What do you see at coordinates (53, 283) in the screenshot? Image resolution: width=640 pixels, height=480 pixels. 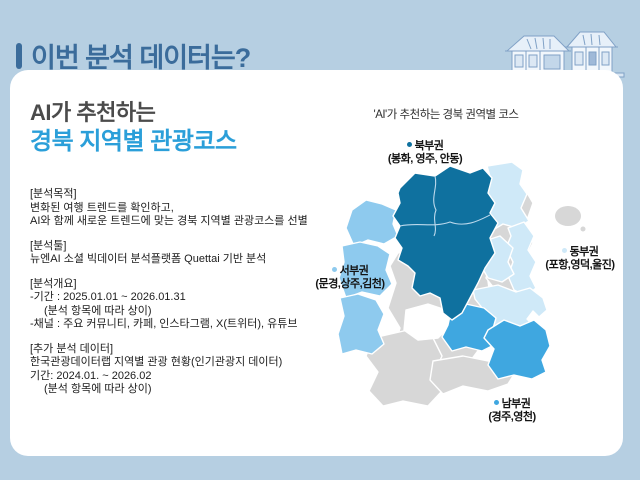 I see `section-header: [분석개요]` at bounding box center [53, 283].